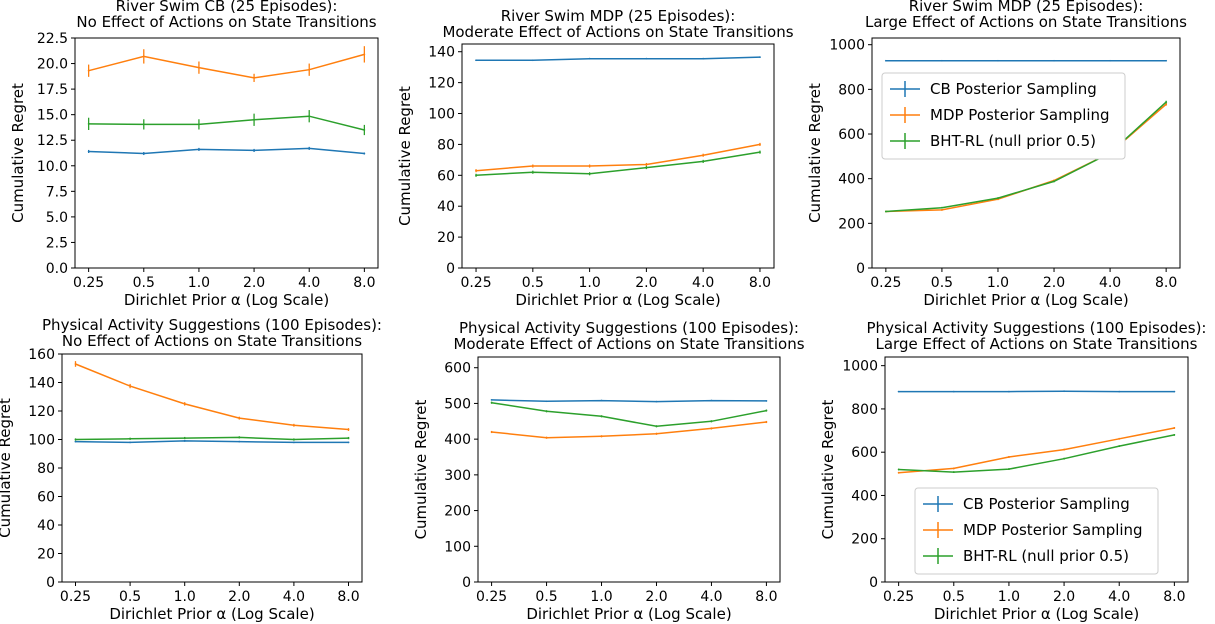 The image size is (1215, 624). I want to click on y-tick-label: 140, so click(441, 53).